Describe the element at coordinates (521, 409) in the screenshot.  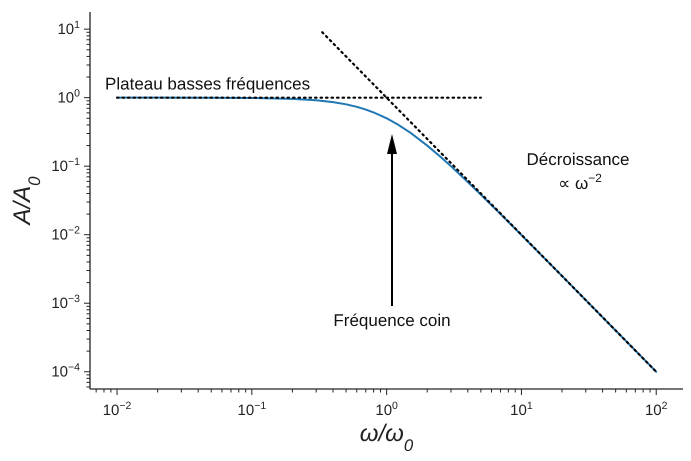
I see `x-tick-label: 10$^{1}$` at that location.